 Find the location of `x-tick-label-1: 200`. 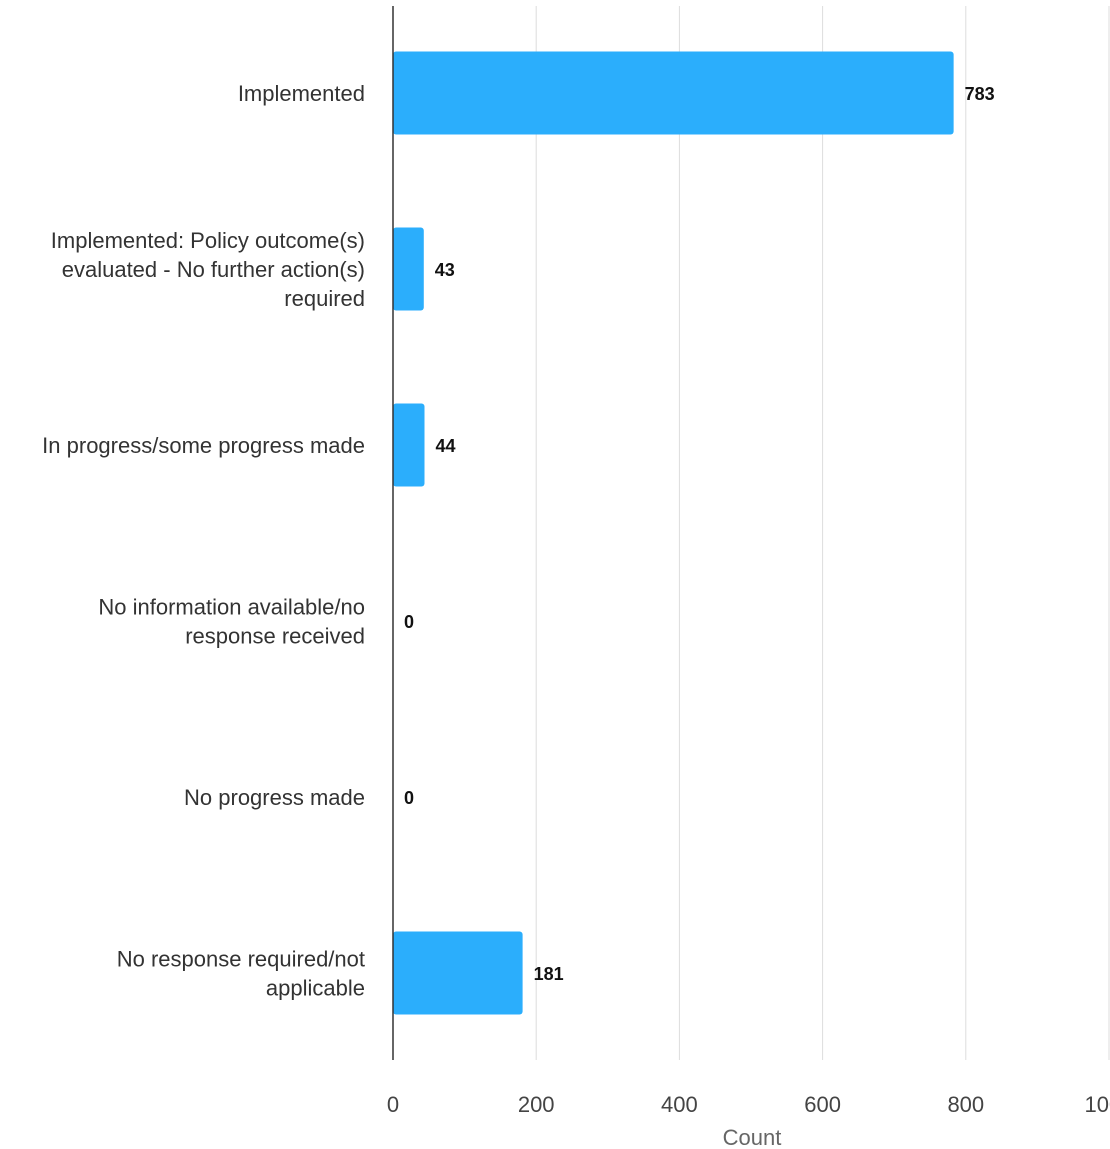

x-tick-label-1: 200 is located at coordinates (536, 1104).